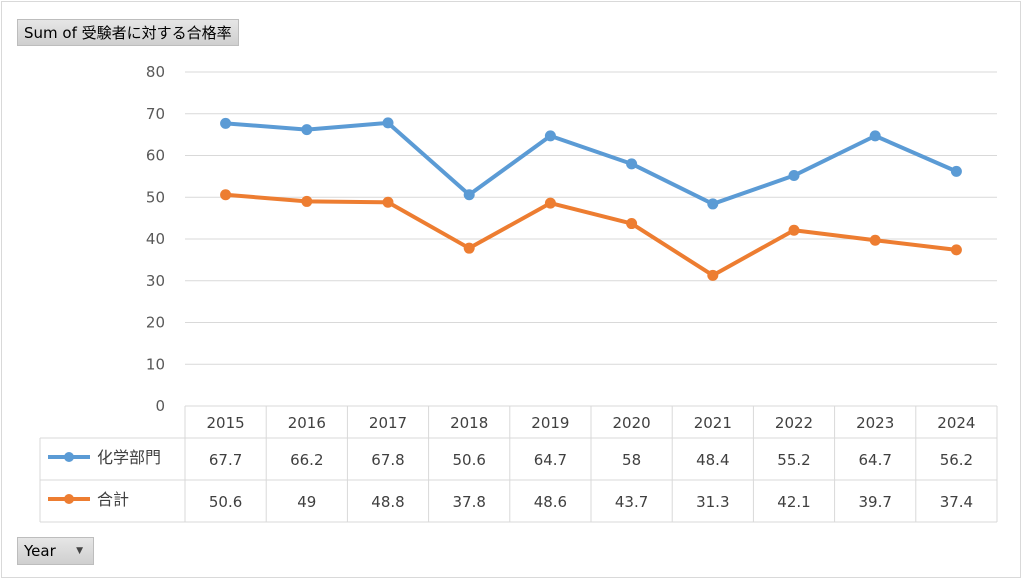 This screenshot has height=581, width=1024. What do you see at coordinates (794, 423) in the screenshot?
I see `x-tick-label: 2022` at bounding box center [794, 423].